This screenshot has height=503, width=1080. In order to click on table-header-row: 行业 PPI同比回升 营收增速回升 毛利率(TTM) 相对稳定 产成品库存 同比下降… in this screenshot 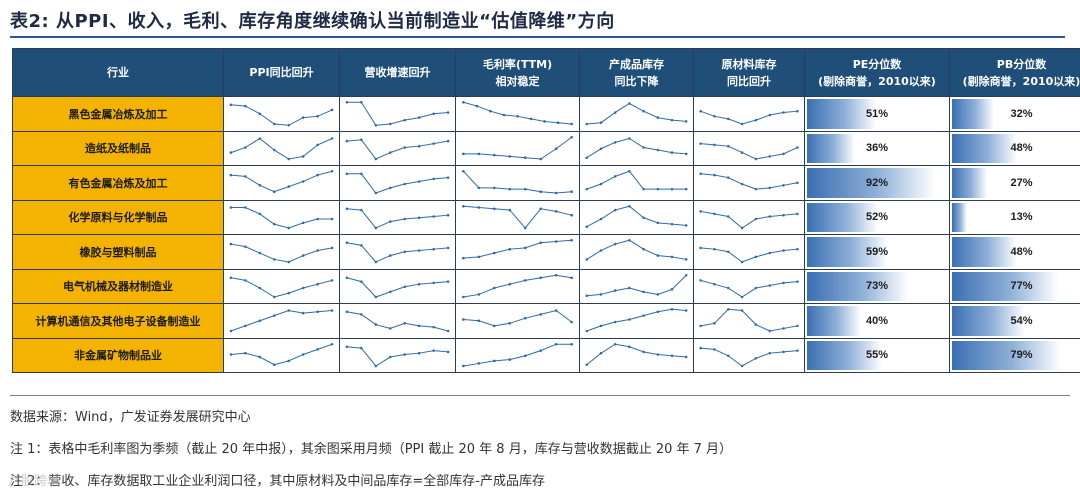, I will do `click(546, 72)`.